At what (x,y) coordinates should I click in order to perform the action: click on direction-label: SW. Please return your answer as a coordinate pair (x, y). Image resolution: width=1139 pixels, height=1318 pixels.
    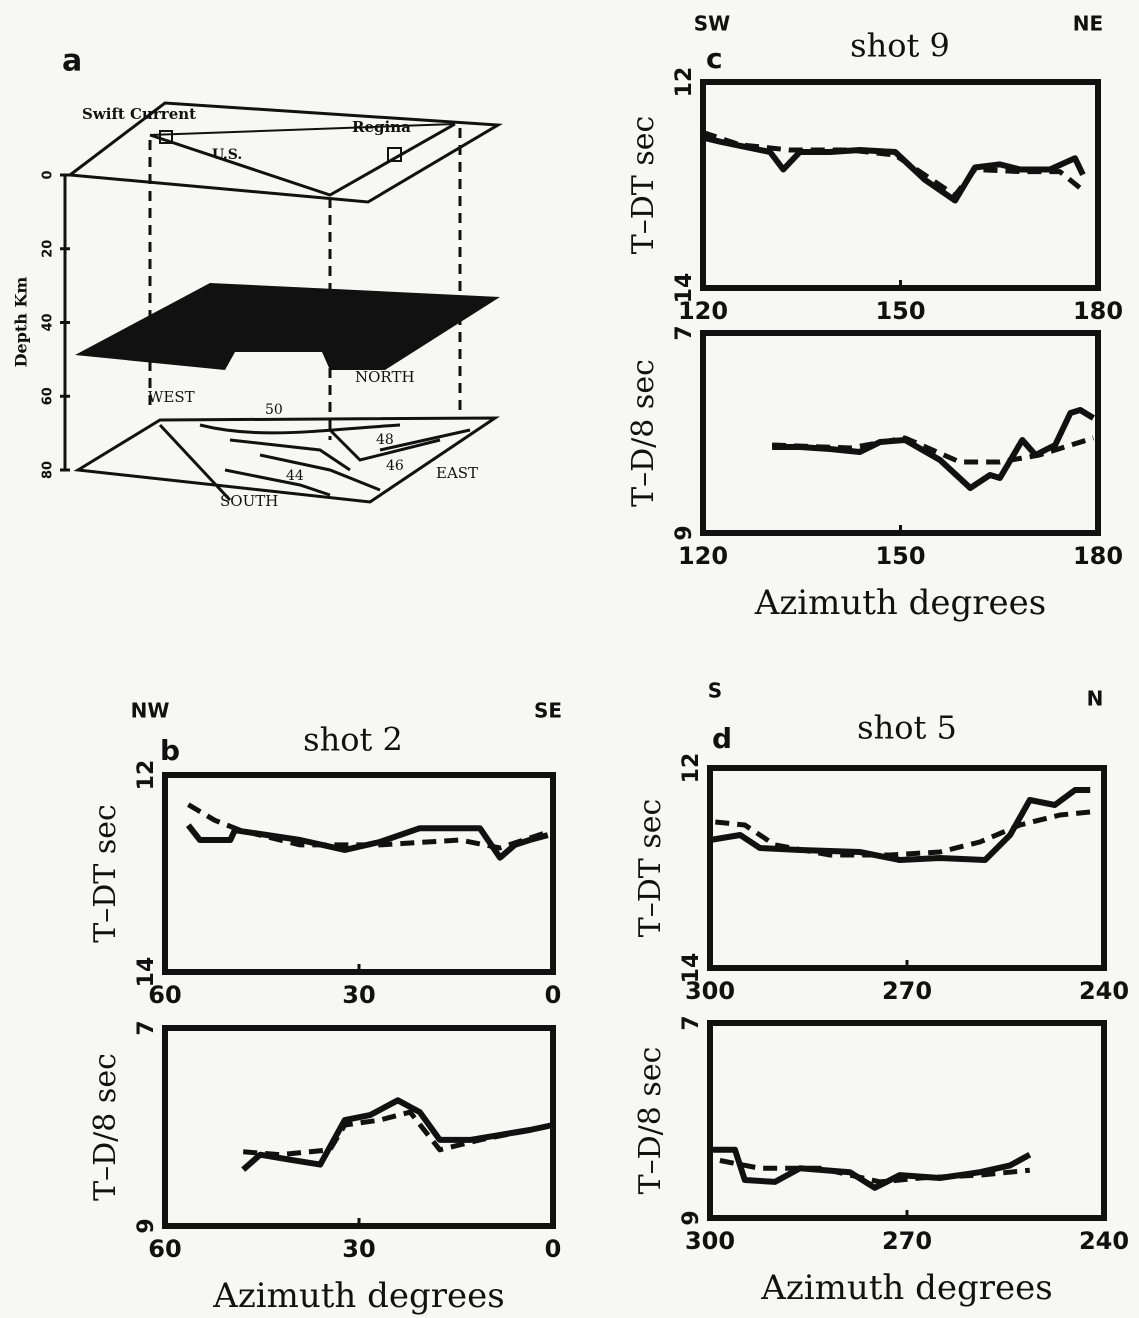
    Looking at the image, I should click on (712, 24).